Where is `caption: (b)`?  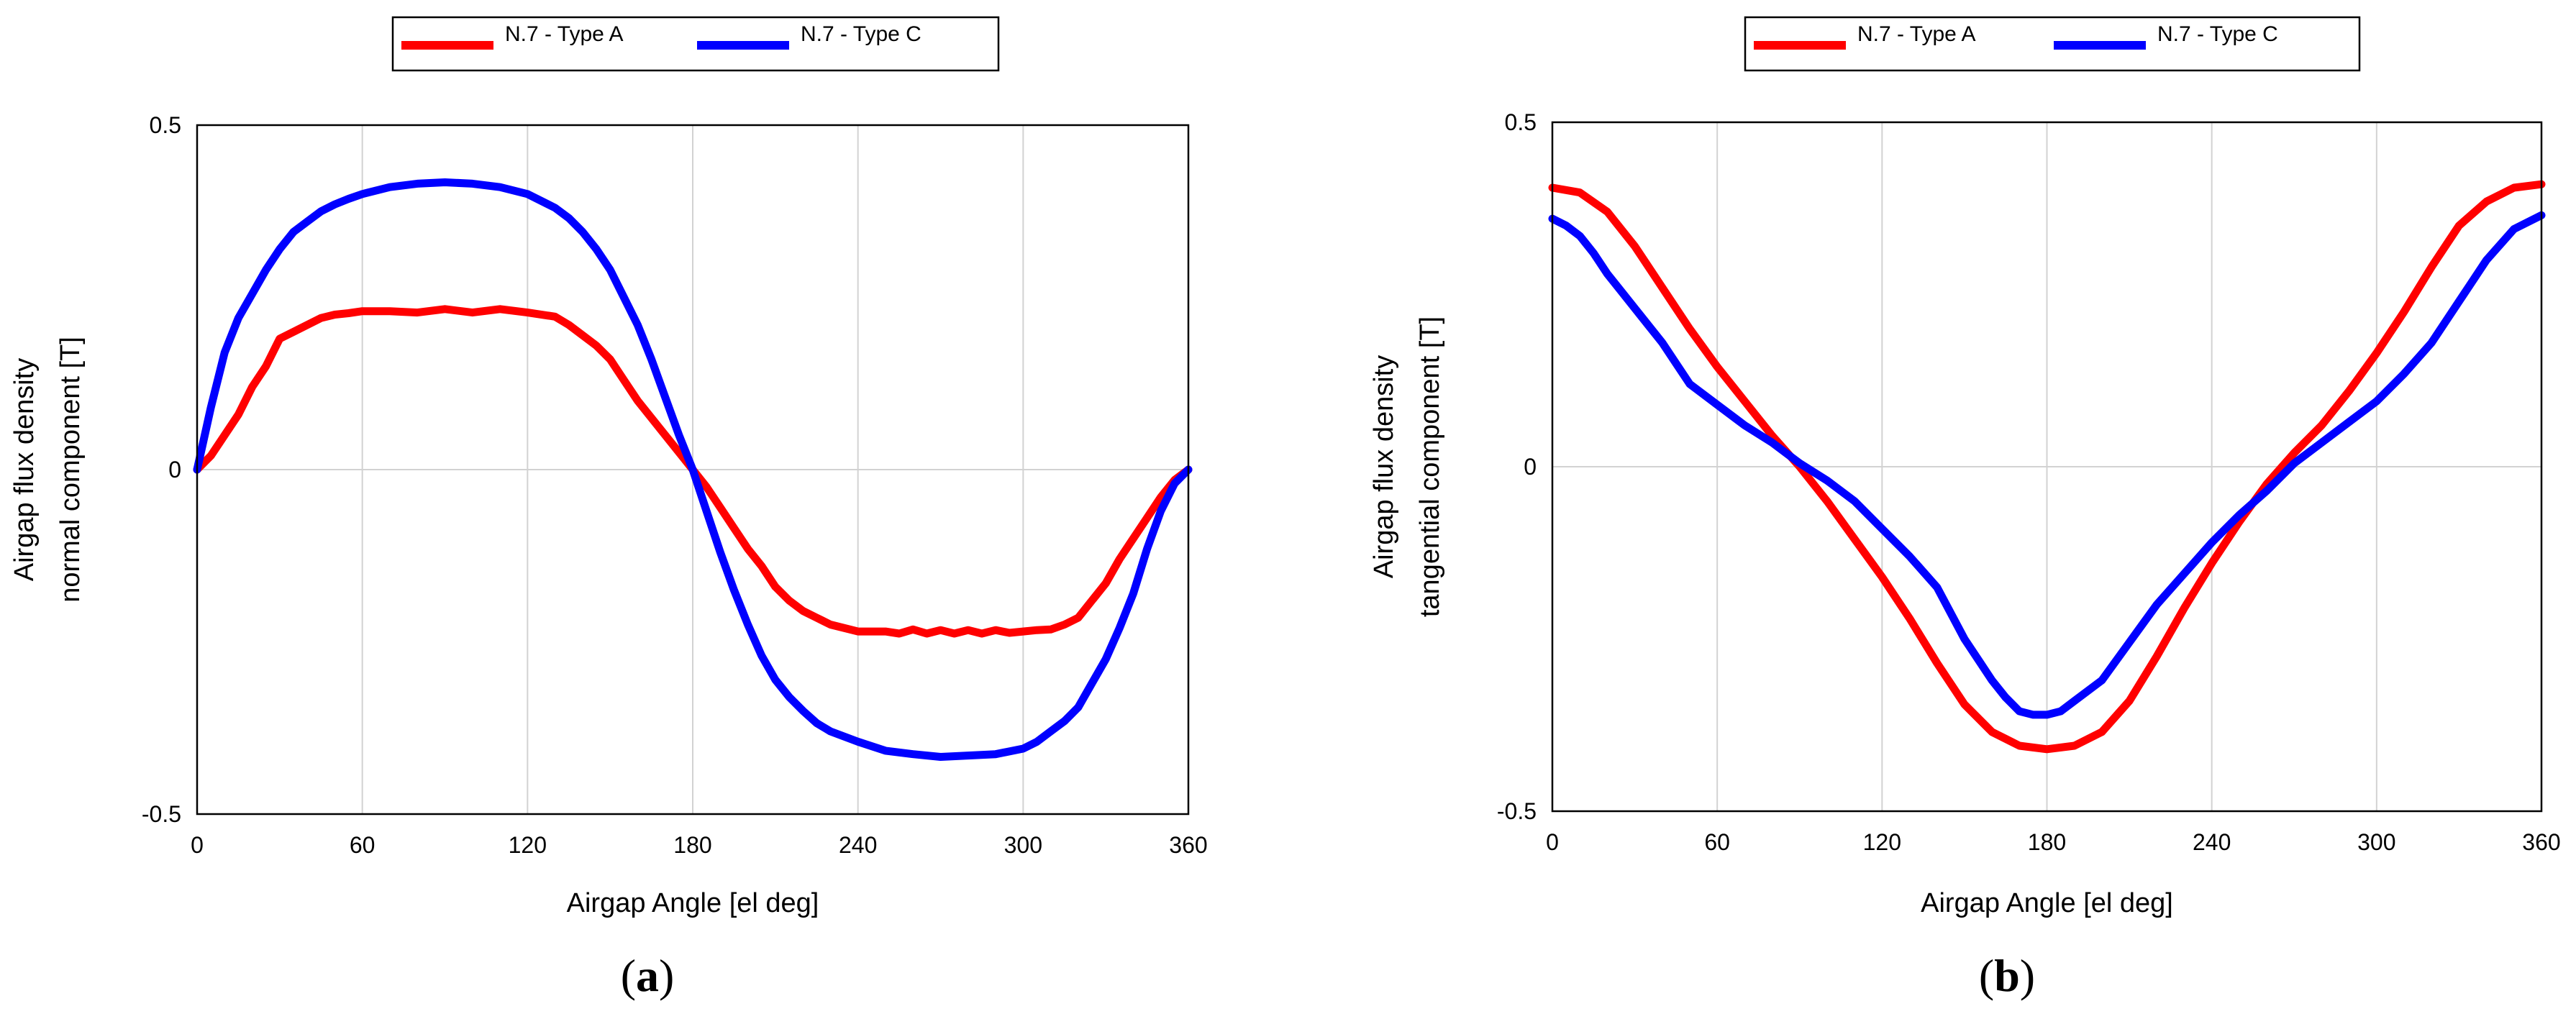 caption: (b) is located at coordinates (2007, 976).